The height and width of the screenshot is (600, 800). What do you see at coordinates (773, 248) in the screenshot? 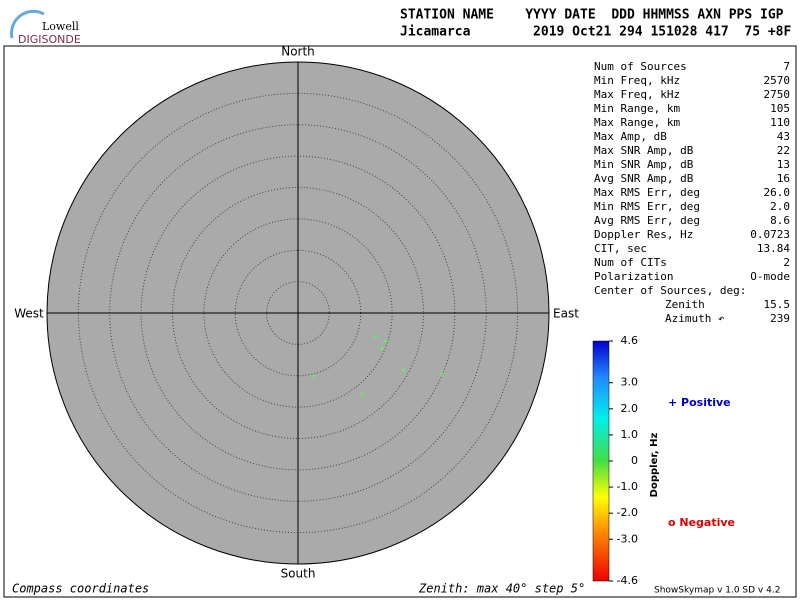
I see `stat-value: 13.84` at bounding box center [773, 248].